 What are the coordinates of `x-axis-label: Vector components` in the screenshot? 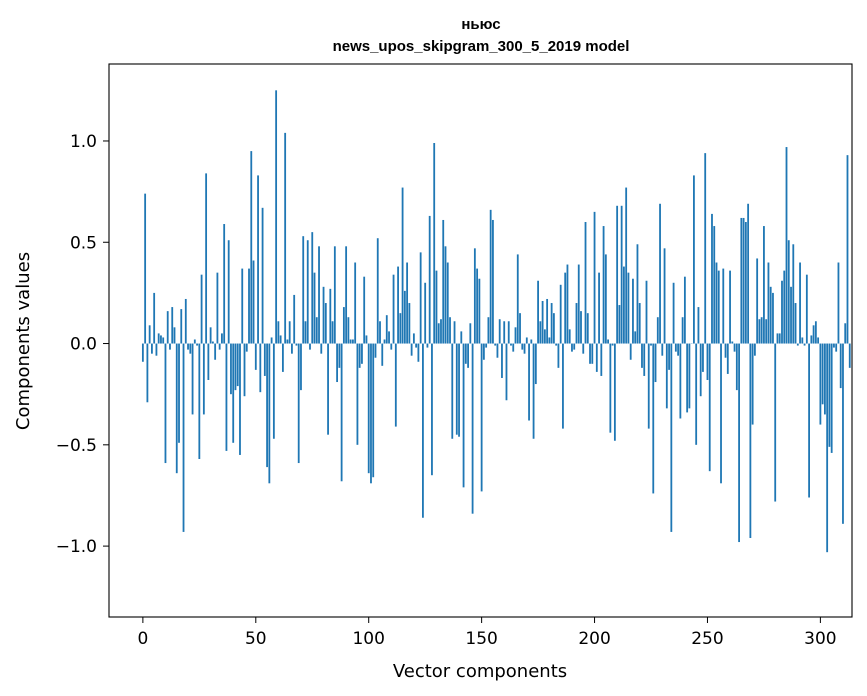 It's located at (480, 671).